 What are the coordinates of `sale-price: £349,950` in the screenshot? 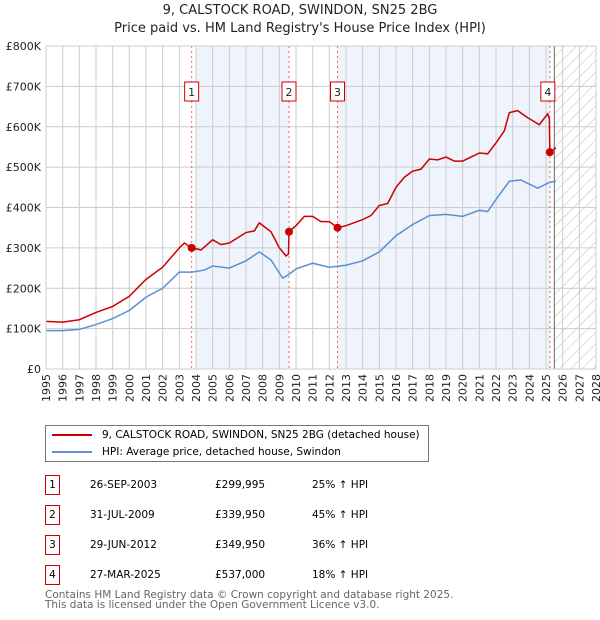 It's located at (240, 545).